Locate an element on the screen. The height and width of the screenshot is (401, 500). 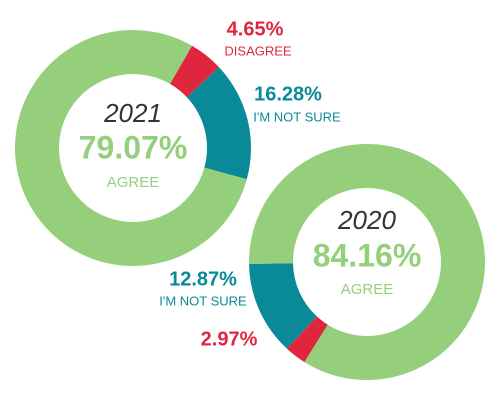
category-label: DISAGREE is located at coordinates (258, 50).